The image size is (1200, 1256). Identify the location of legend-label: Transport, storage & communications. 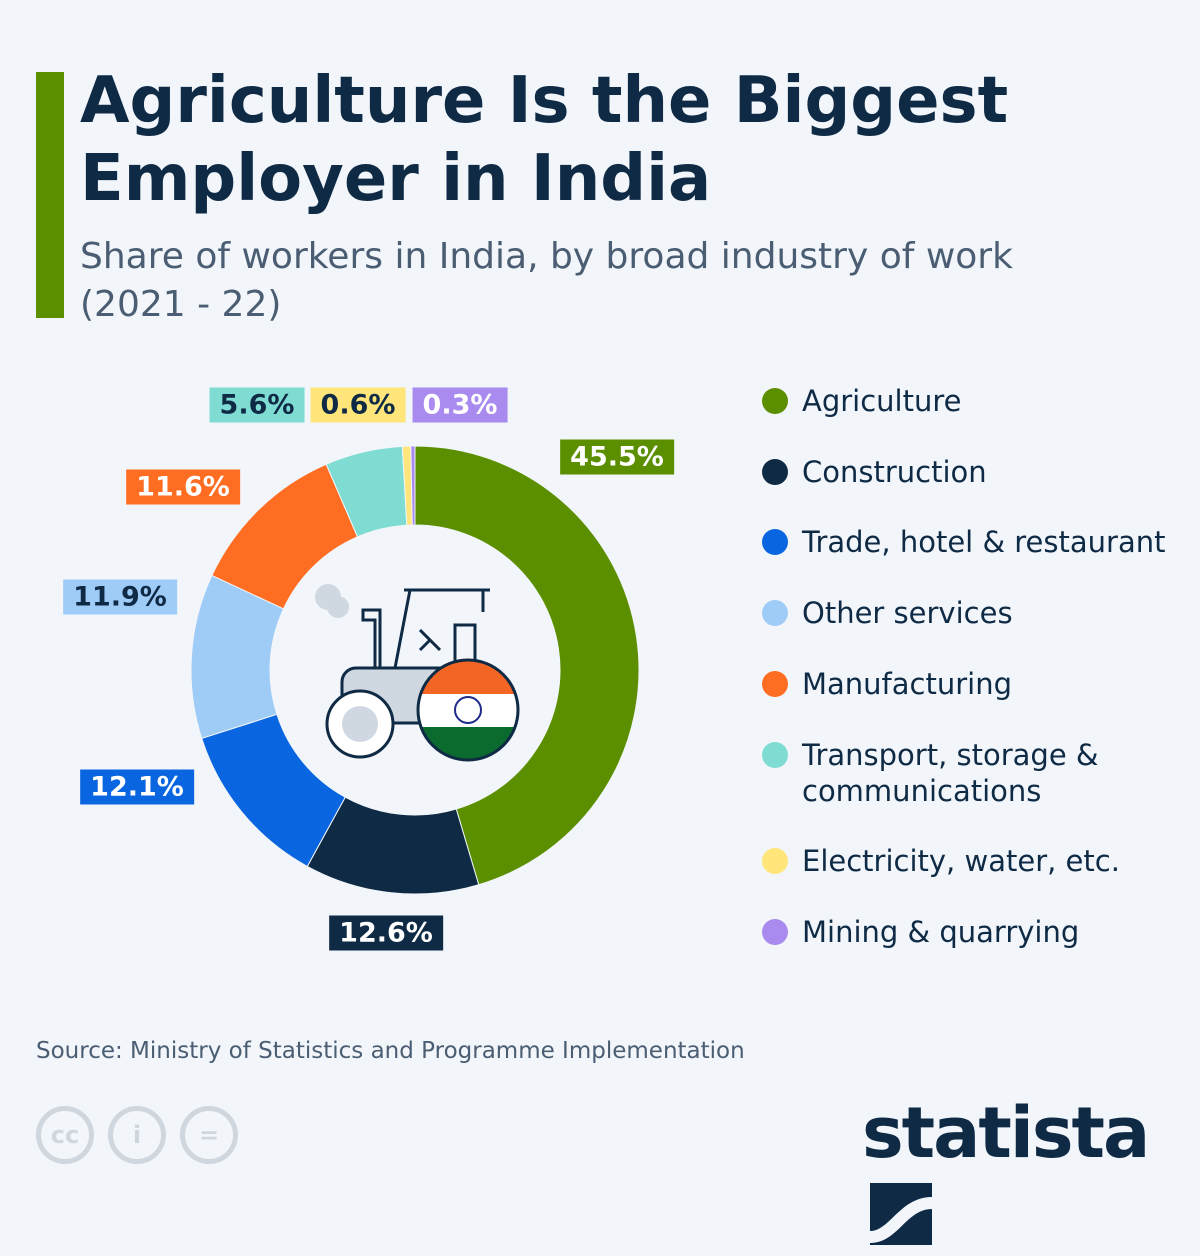
(950, 773).